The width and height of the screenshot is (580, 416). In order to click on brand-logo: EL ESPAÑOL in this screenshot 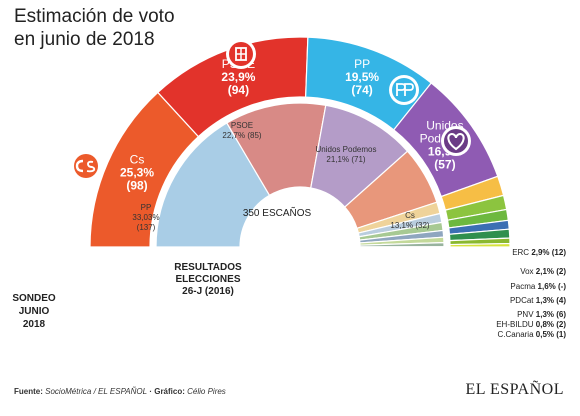, I will do `click(514, 389)`.